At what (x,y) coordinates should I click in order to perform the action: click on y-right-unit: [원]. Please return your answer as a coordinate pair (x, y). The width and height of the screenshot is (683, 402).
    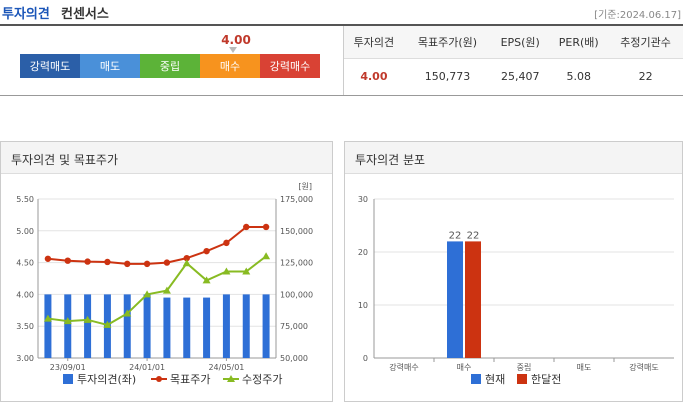
    Looking at the image, I should click on (305, 186).